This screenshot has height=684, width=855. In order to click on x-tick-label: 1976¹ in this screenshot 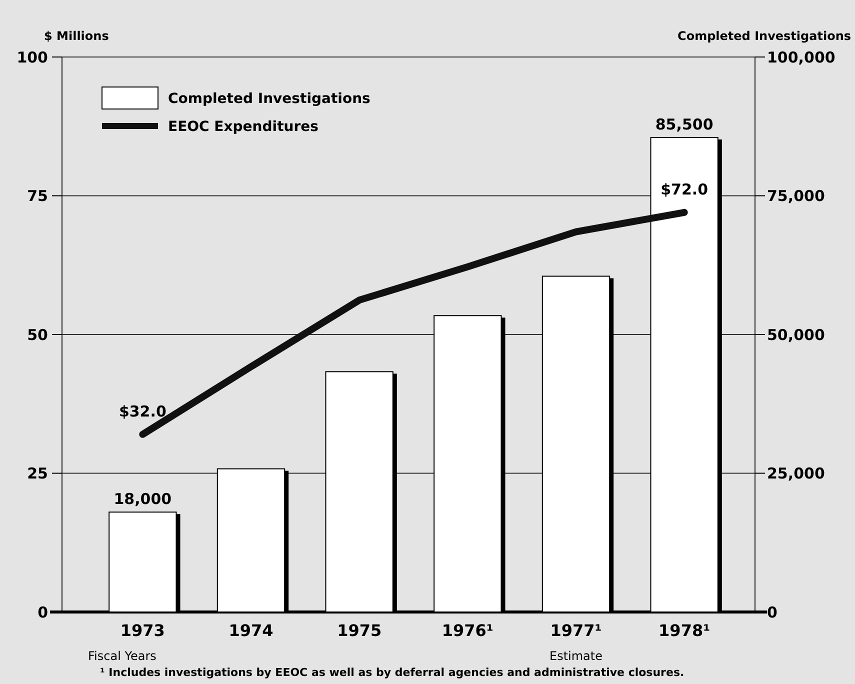, I will do `click(468, 630)`.